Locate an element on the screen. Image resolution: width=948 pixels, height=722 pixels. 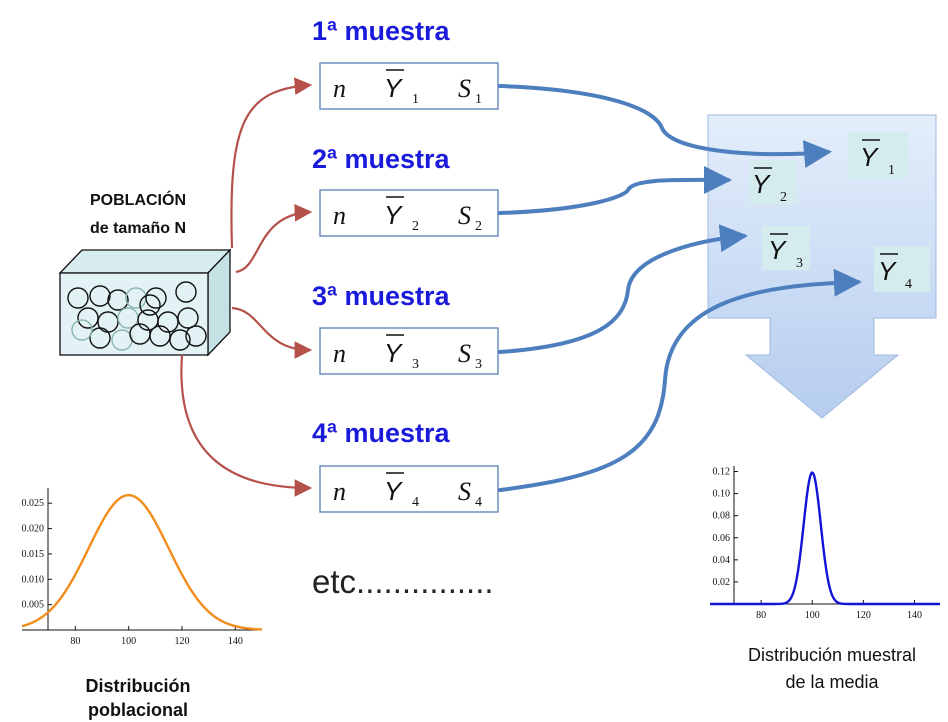
sample-s-sub: 1 is located at coordinates (478, 99).